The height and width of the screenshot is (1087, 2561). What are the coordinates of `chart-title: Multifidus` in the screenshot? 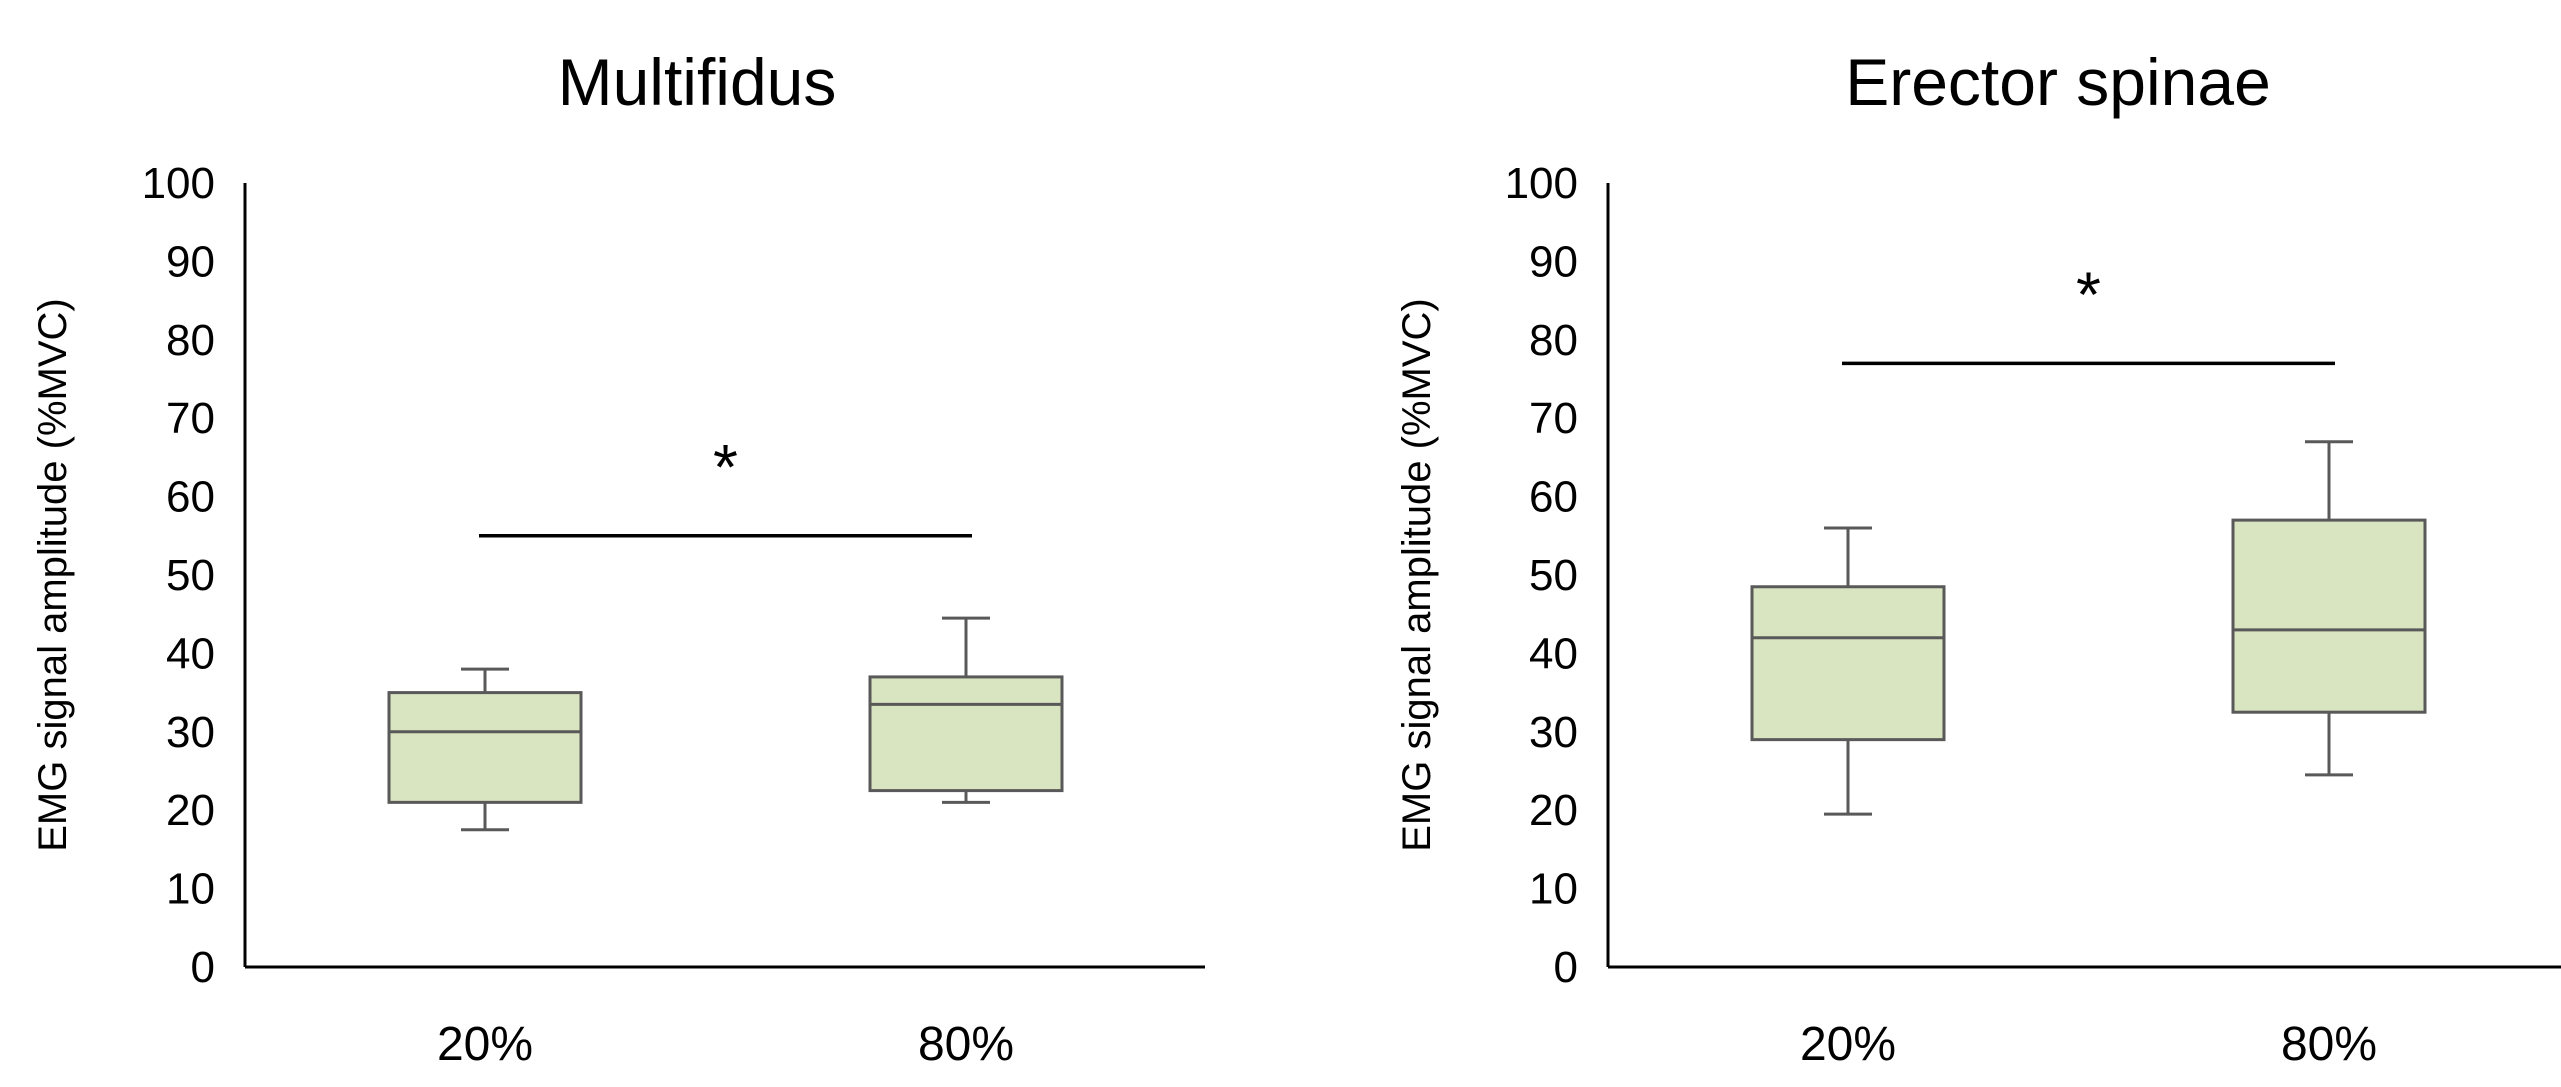 It's located at (697, 82).